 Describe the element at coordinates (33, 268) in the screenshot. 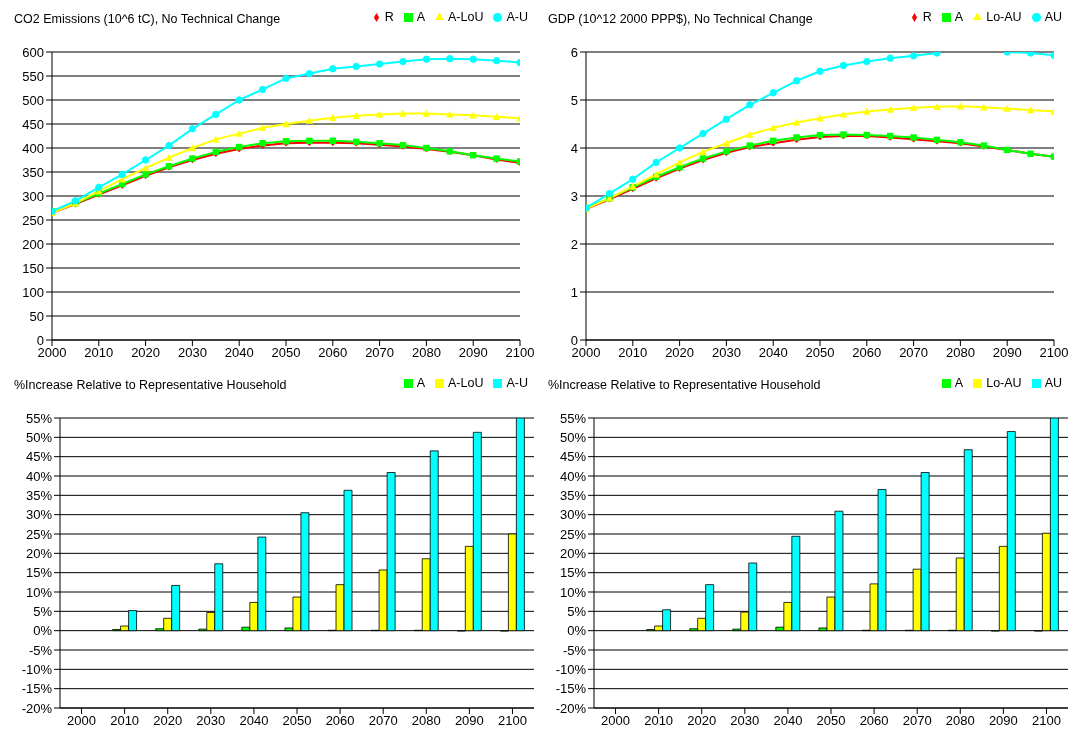

I see `y-tick-label: 150` at that location.